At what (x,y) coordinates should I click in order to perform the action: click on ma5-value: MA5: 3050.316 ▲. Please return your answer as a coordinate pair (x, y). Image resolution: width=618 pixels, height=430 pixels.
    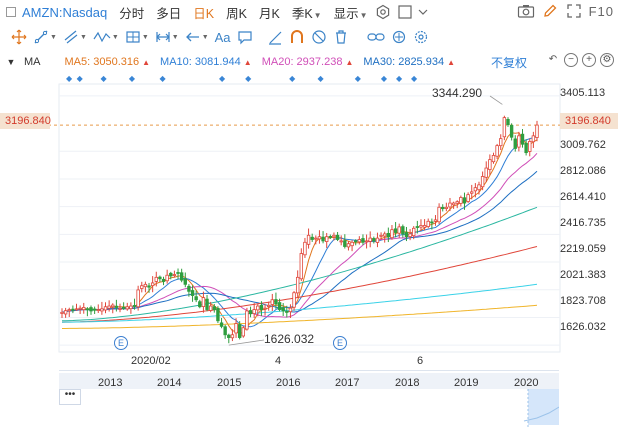
    Looking at the image, I should click on (108, 62).